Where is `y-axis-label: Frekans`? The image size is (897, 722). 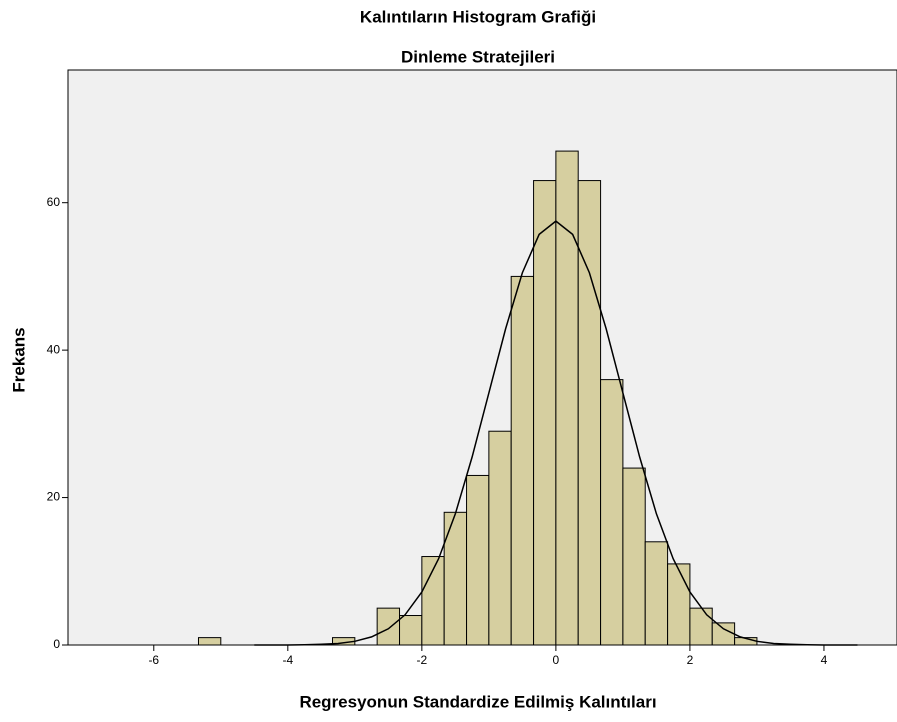 y-axis-label: Frekans is located at coordinates (18, 359).